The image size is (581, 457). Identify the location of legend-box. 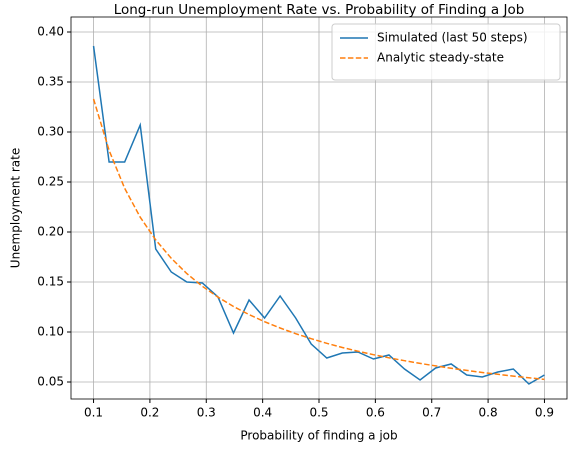
(446, 52).